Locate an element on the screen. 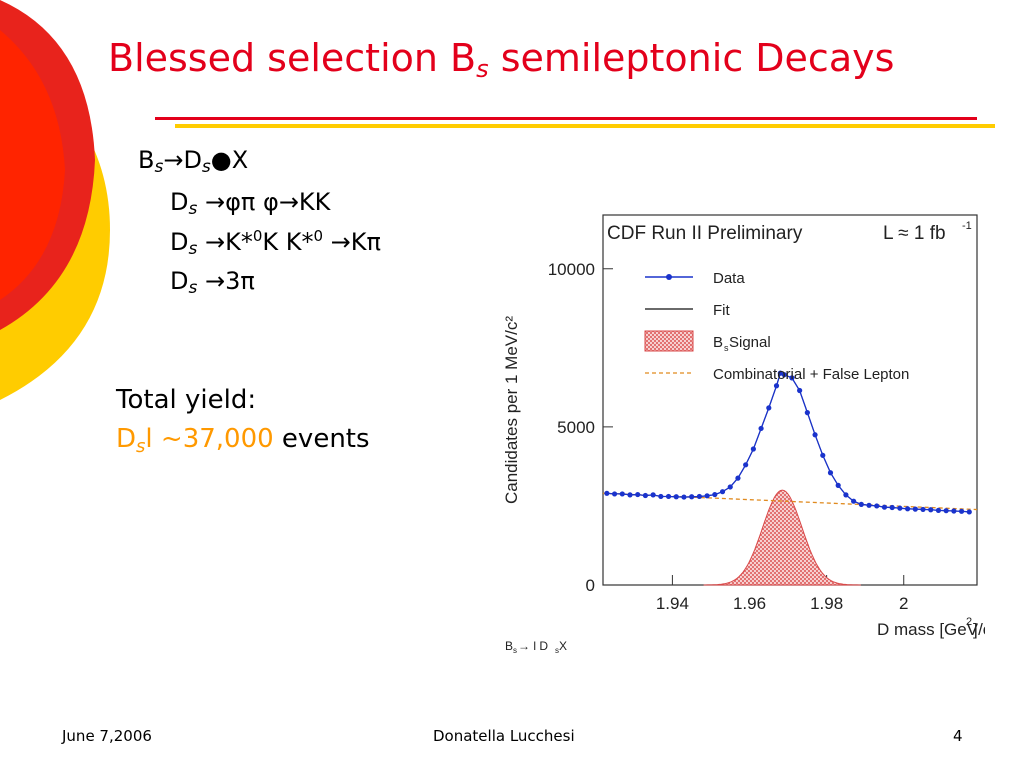  y-tick-label: 0 is located at coordinates (590, 585).